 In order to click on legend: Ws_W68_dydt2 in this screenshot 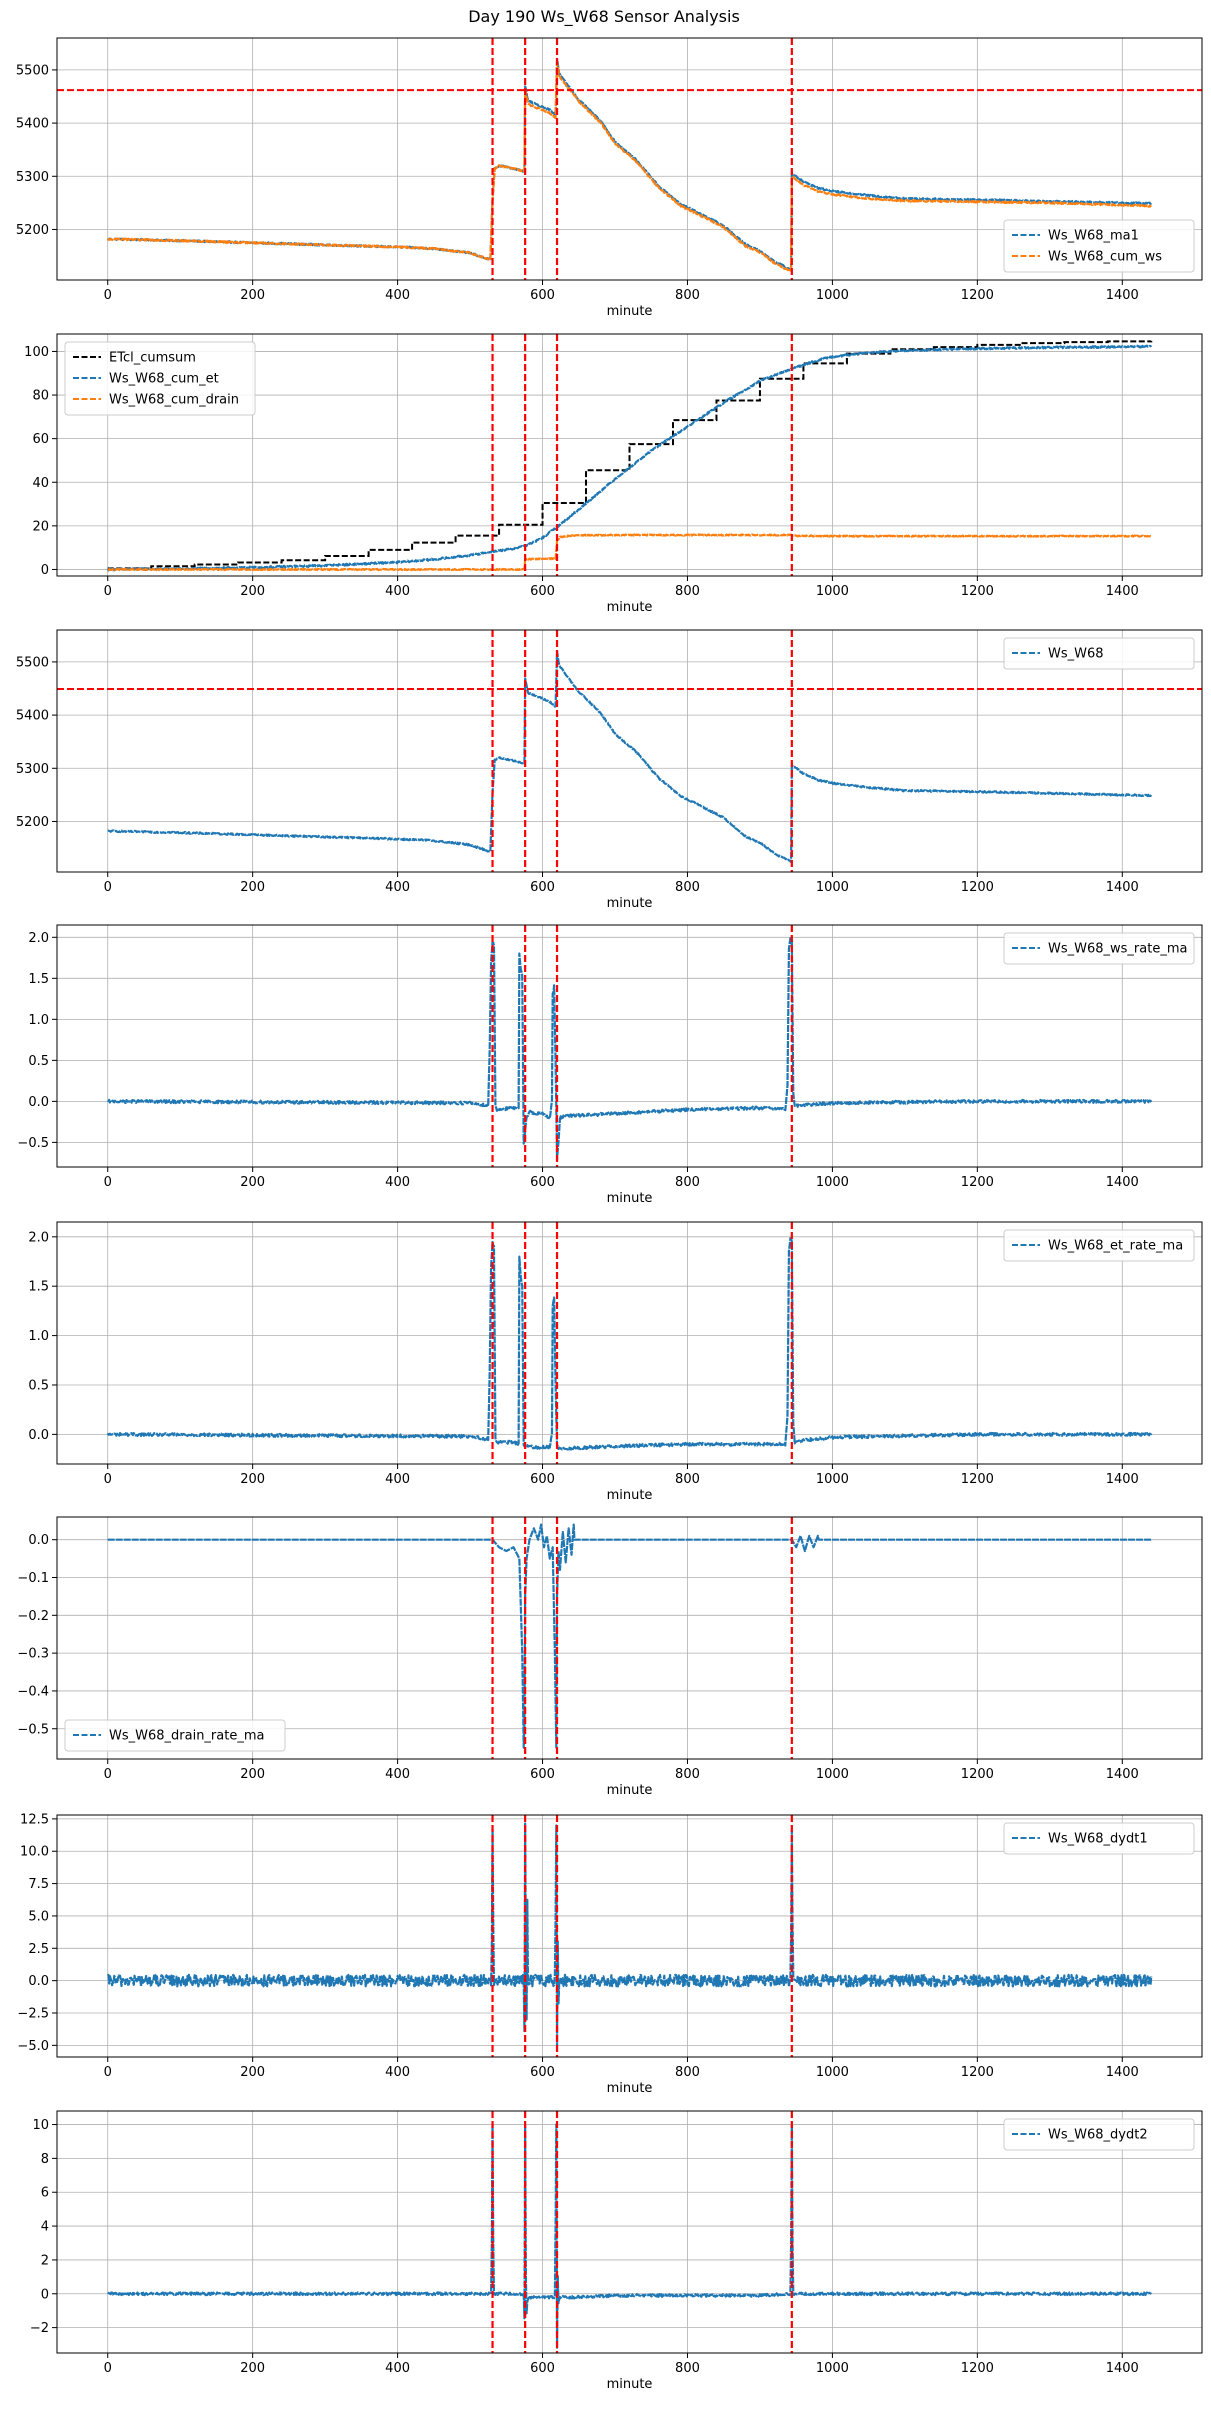, I will do `click(1099, 2134)`.